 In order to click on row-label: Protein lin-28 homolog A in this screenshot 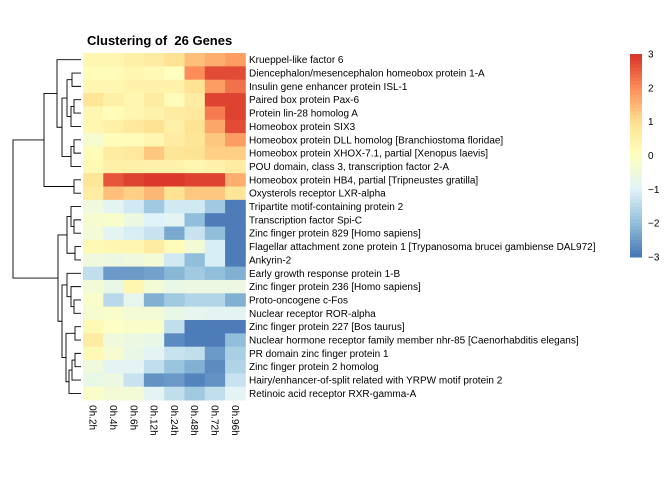, I will do `click(303, 114)`.